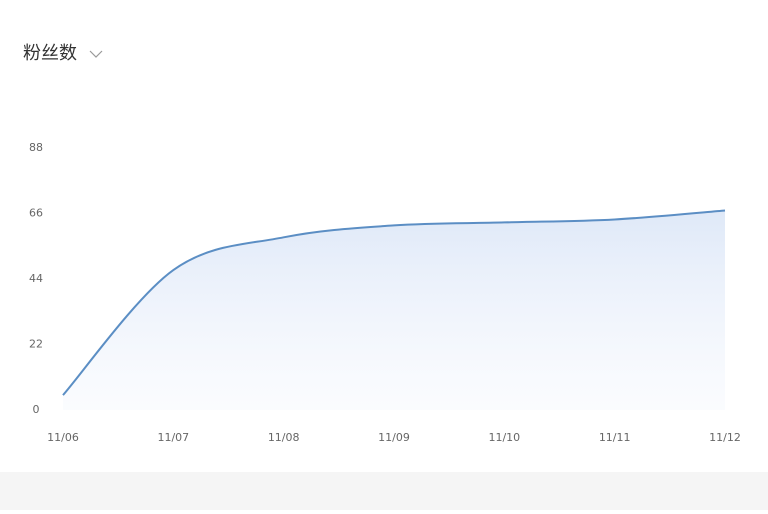 The width and height of the screenshot is (768, 514). I want to click on chart-title: 粉丝数, so click(50, 53).